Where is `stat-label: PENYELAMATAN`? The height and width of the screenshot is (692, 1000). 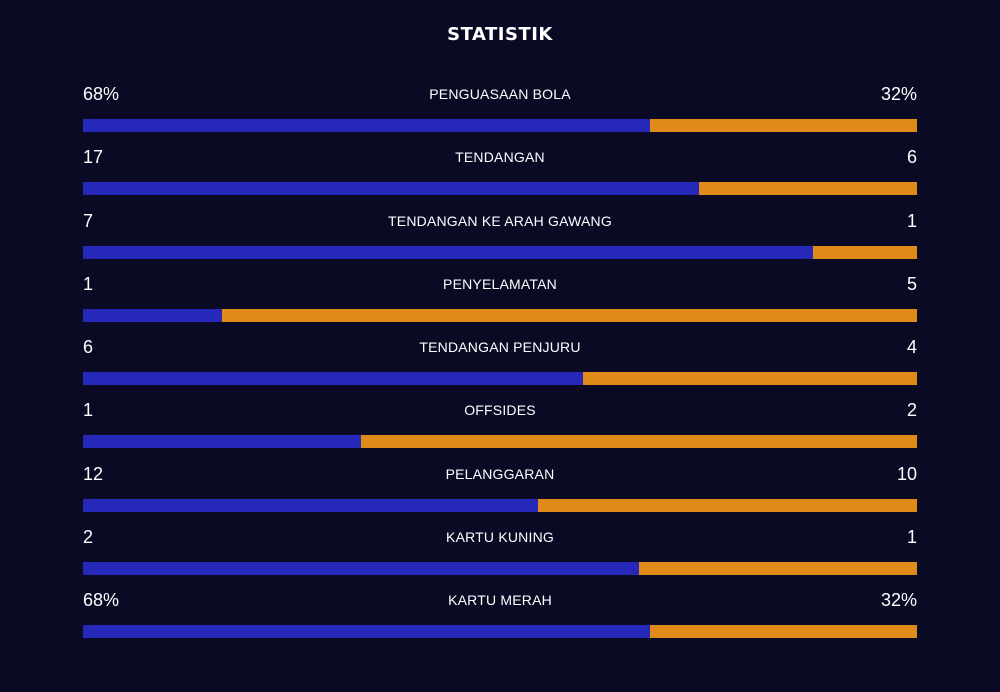 stat-label: PENYELAMATAN is located at coordinates (500, 283).